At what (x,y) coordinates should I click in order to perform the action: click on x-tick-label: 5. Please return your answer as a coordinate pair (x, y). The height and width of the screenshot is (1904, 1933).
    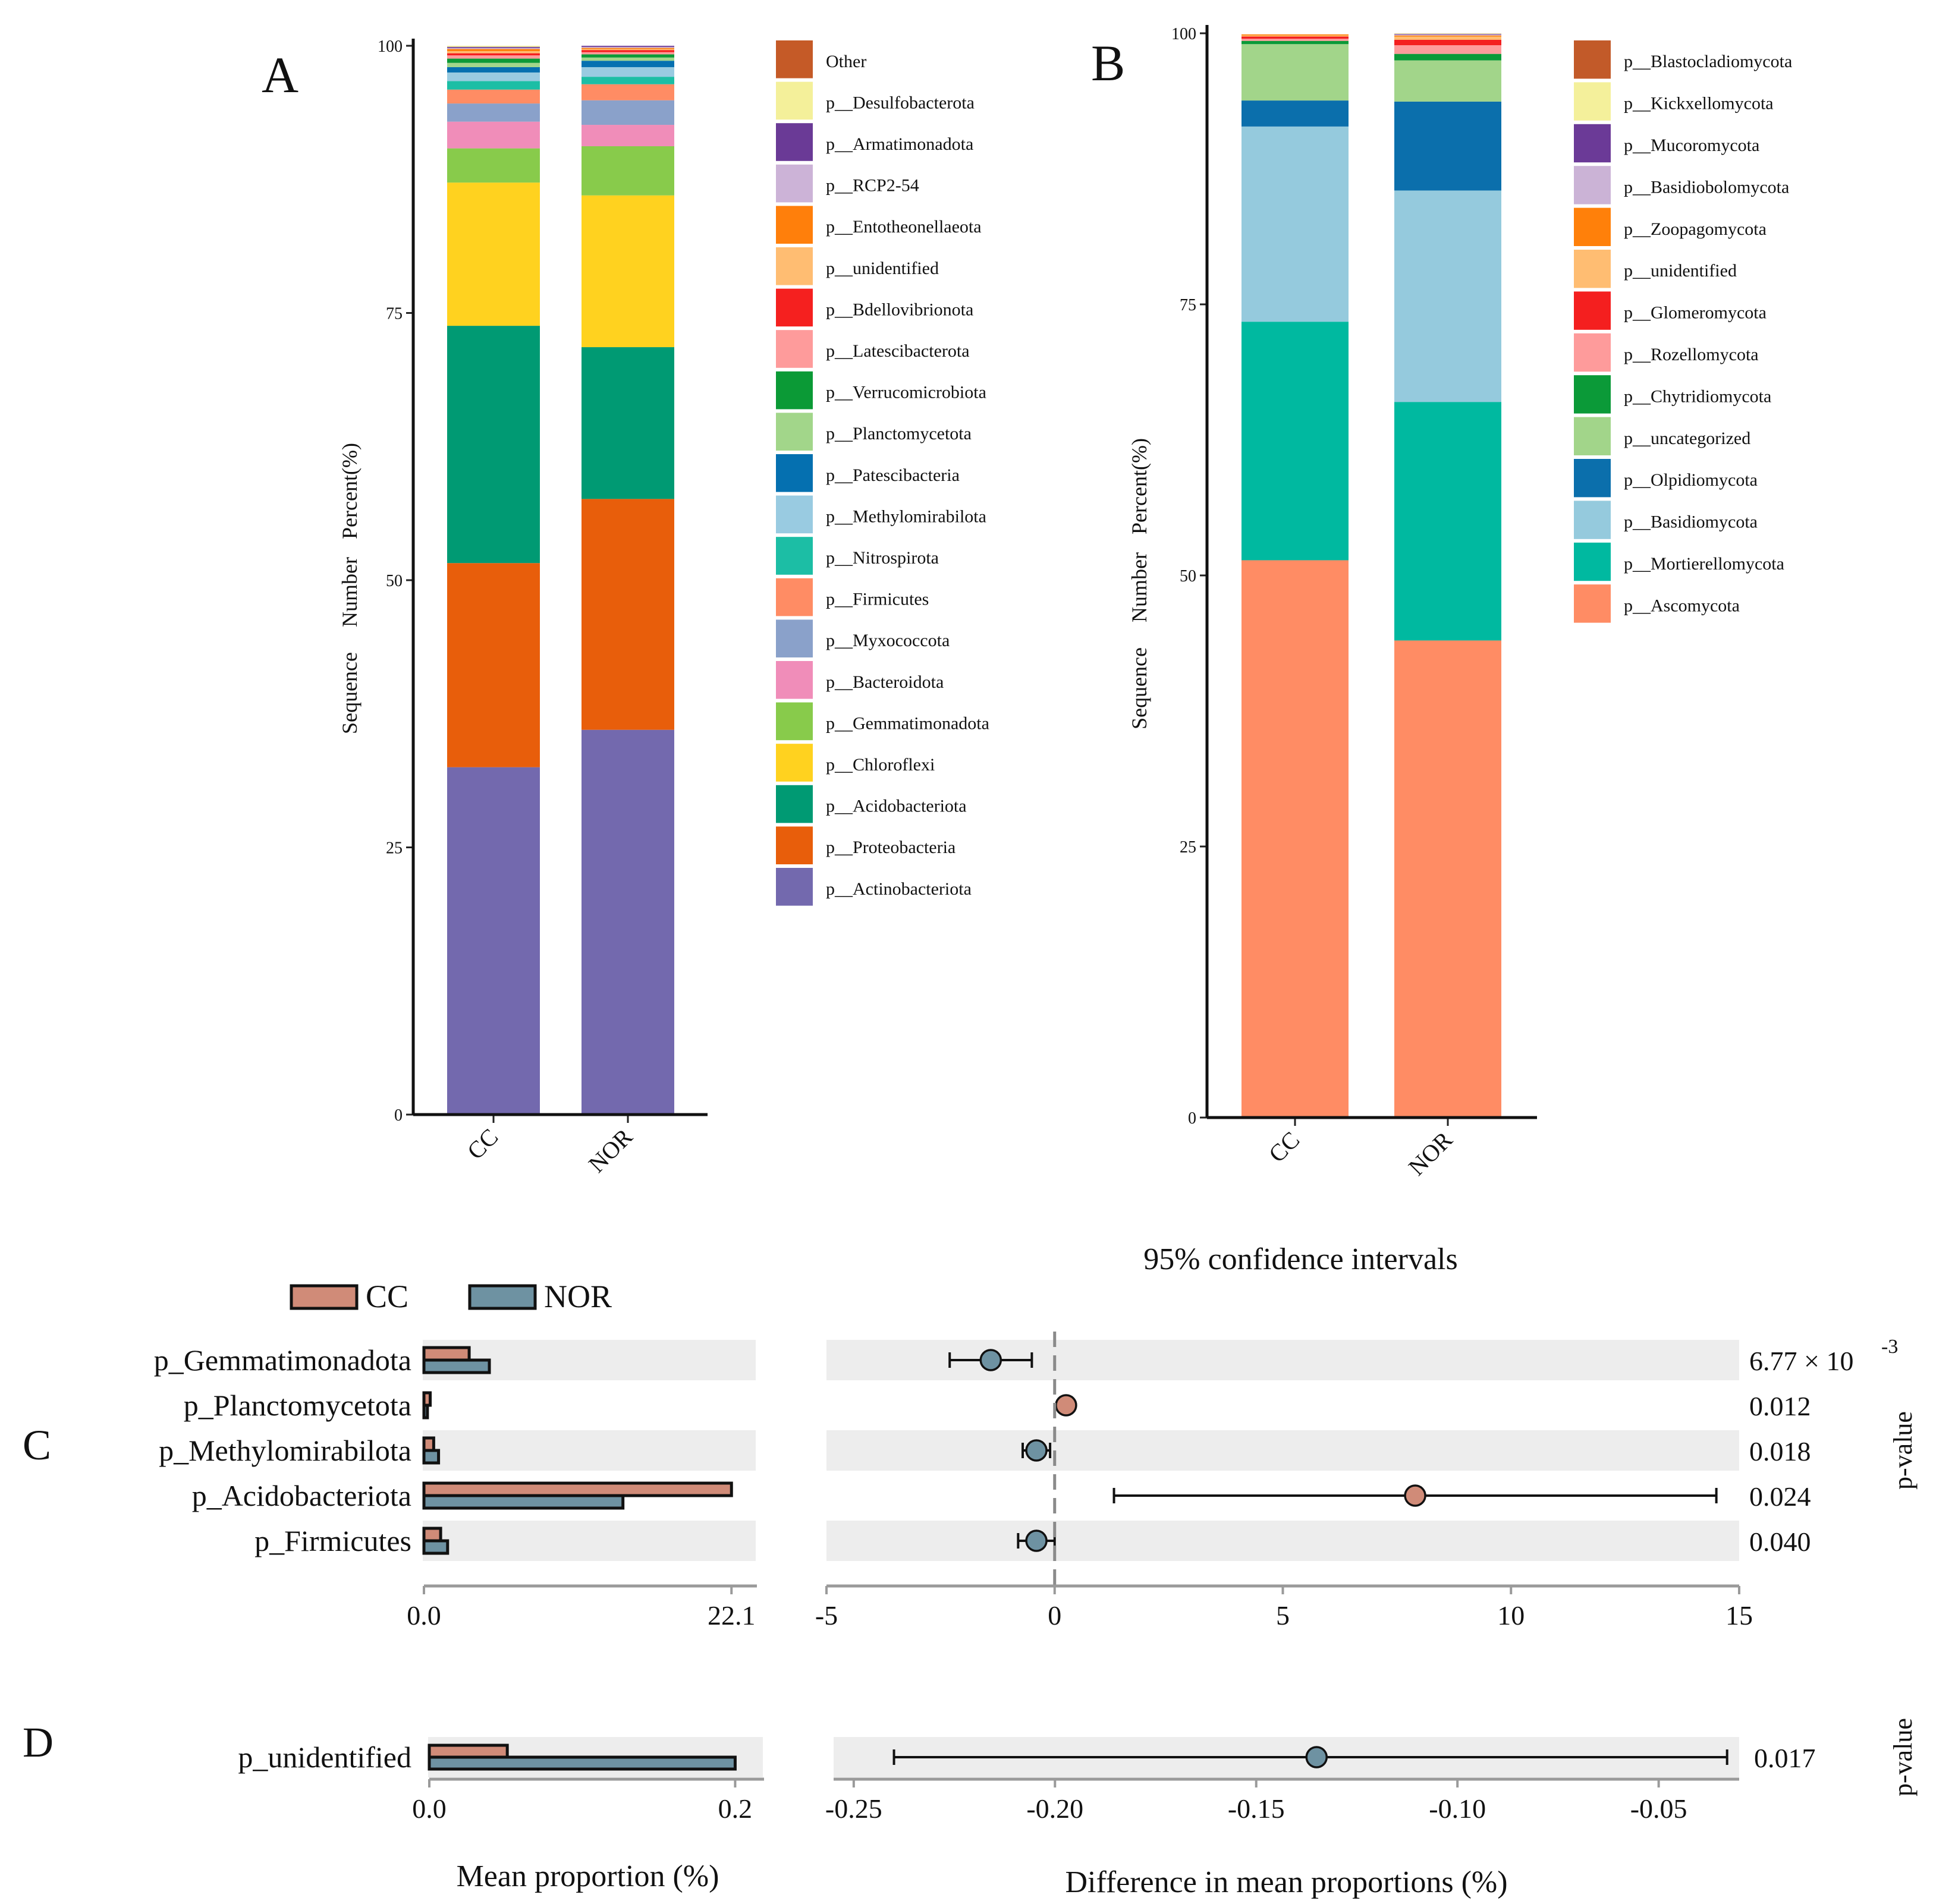
    Looking at the image, I should click on (1283, 1615).